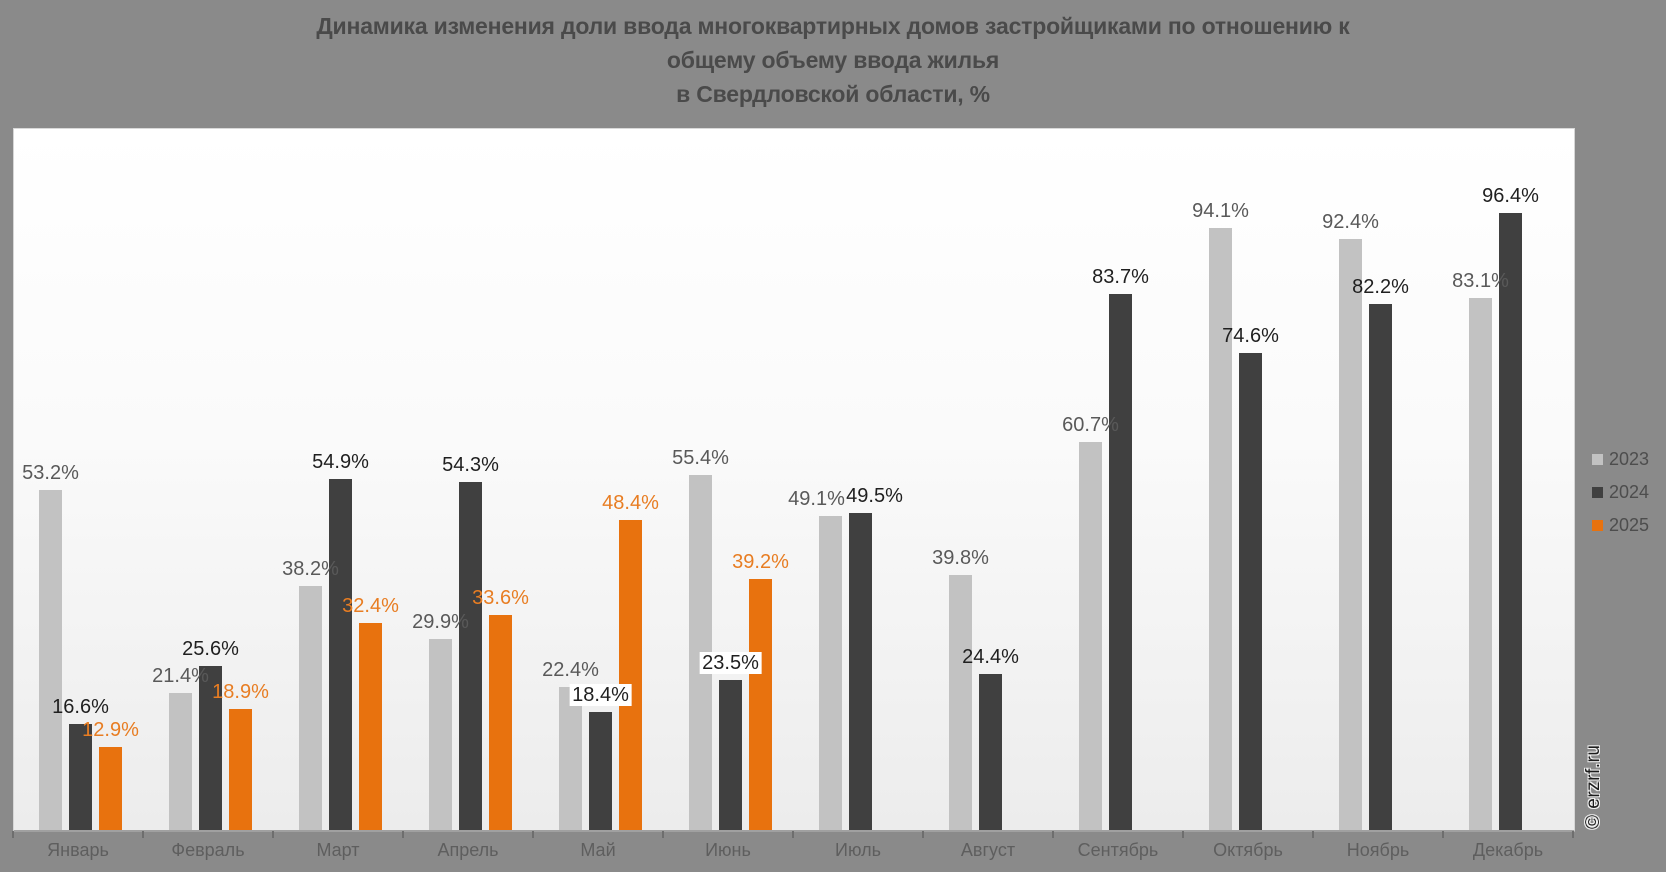  Describe the element at coordinates (1508, 850) in the screenshot. I see `x-axis-label: Декабрь` at that location.